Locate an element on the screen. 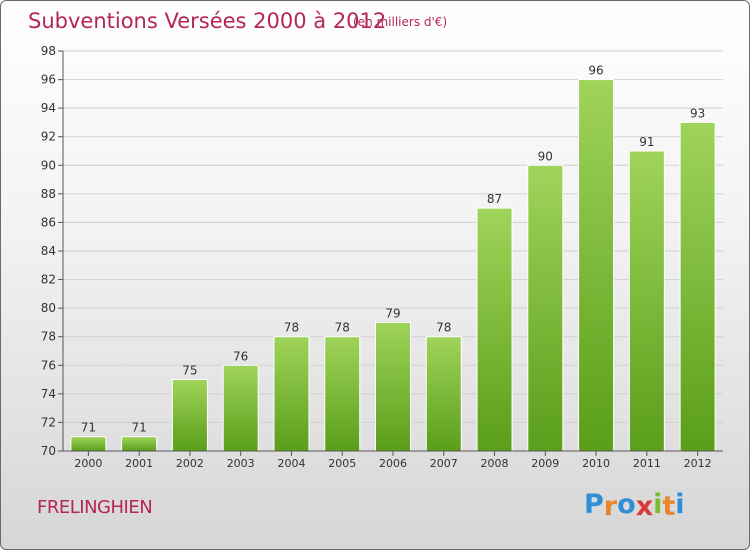 The width and height of the screenshot is (750, 550). data-label: 93 is located at coordinates (697, 113).